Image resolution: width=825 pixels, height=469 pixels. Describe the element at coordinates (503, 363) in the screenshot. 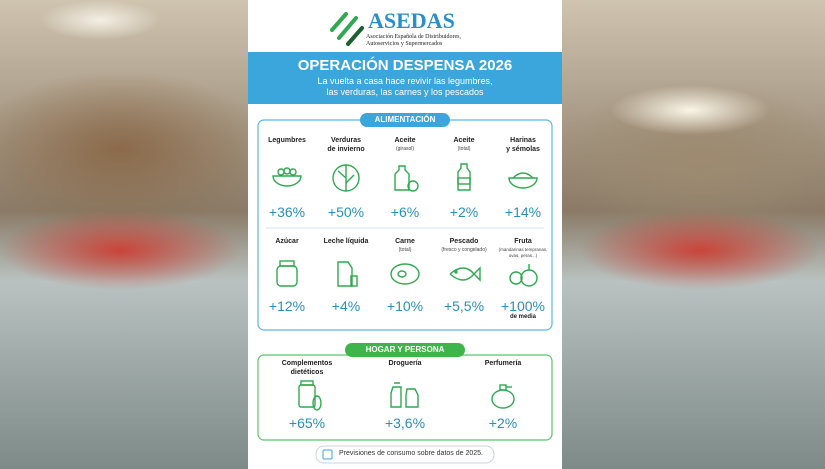

I see `item-label: Perfumería` at that location.